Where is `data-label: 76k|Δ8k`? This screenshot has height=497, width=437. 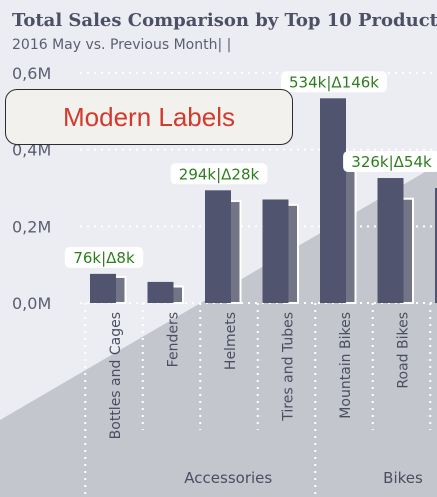 data-label: 76k|Δ8k is located at coordinates (104, 258).